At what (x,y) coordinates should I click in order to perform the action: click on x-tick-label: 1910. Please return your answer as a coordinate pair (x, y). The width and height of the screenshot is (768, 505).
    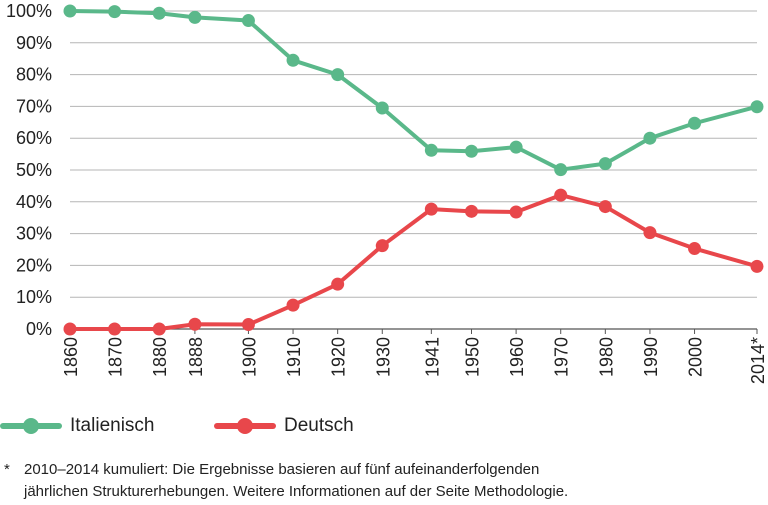
    Looking at the image, I should click on (294, 357).